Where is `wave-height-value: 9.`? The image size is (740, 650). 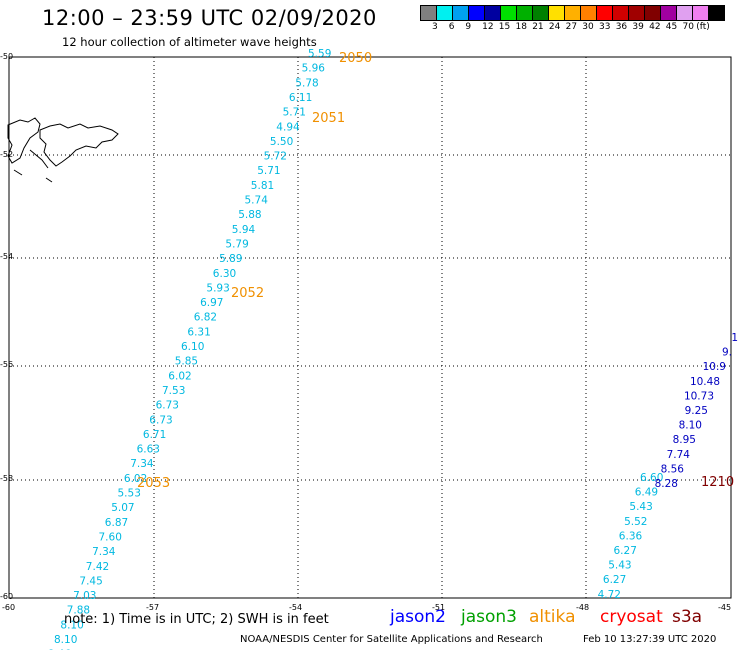 wave-height-value: 9. is located at coordinates (727, 353).